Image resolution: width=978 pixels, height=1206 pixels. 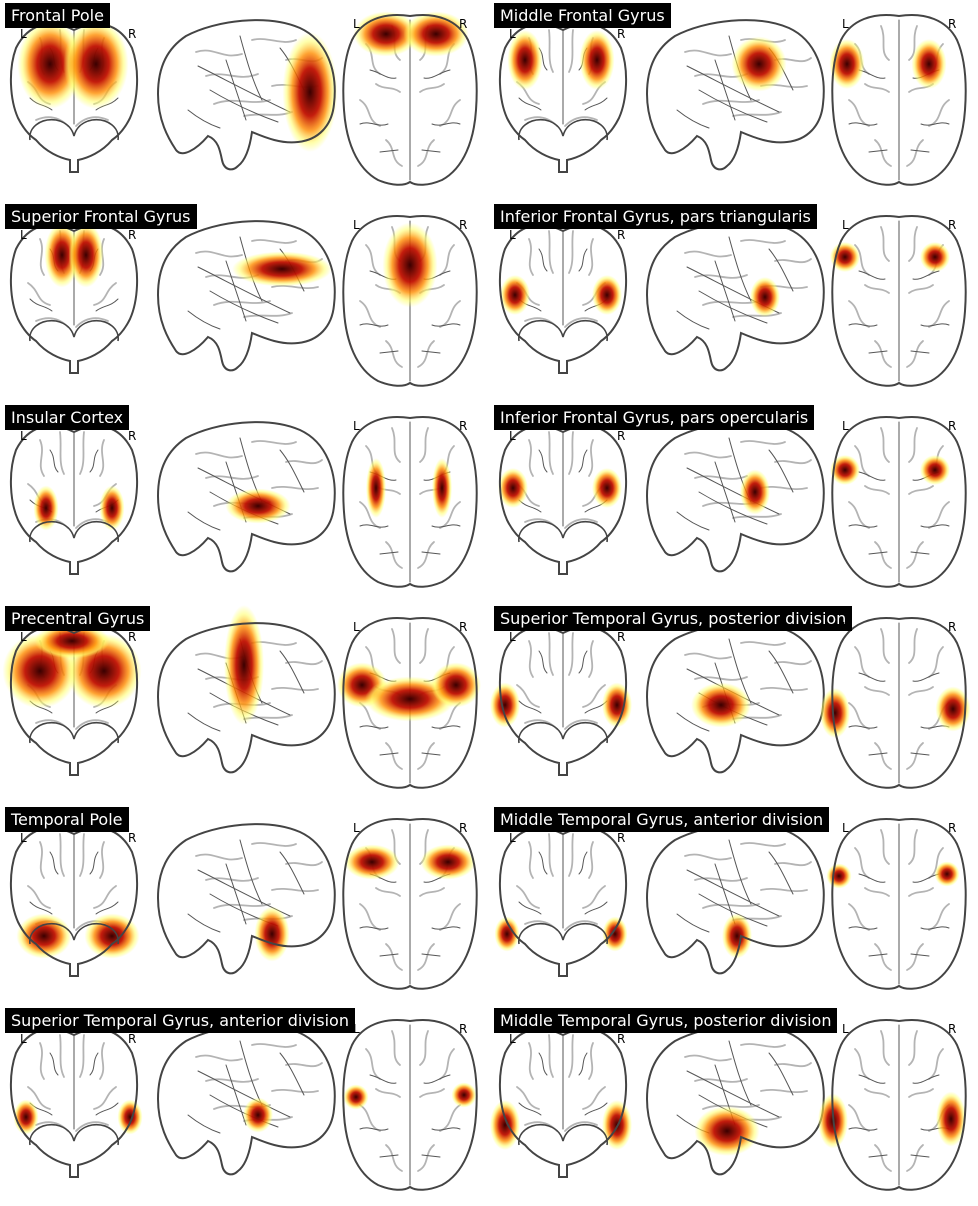 What do you see at coordinates (582, 15) in the screenshot?
I see `panel-title: Middle Frontal Gyrus` at bounding box center [582, 15].